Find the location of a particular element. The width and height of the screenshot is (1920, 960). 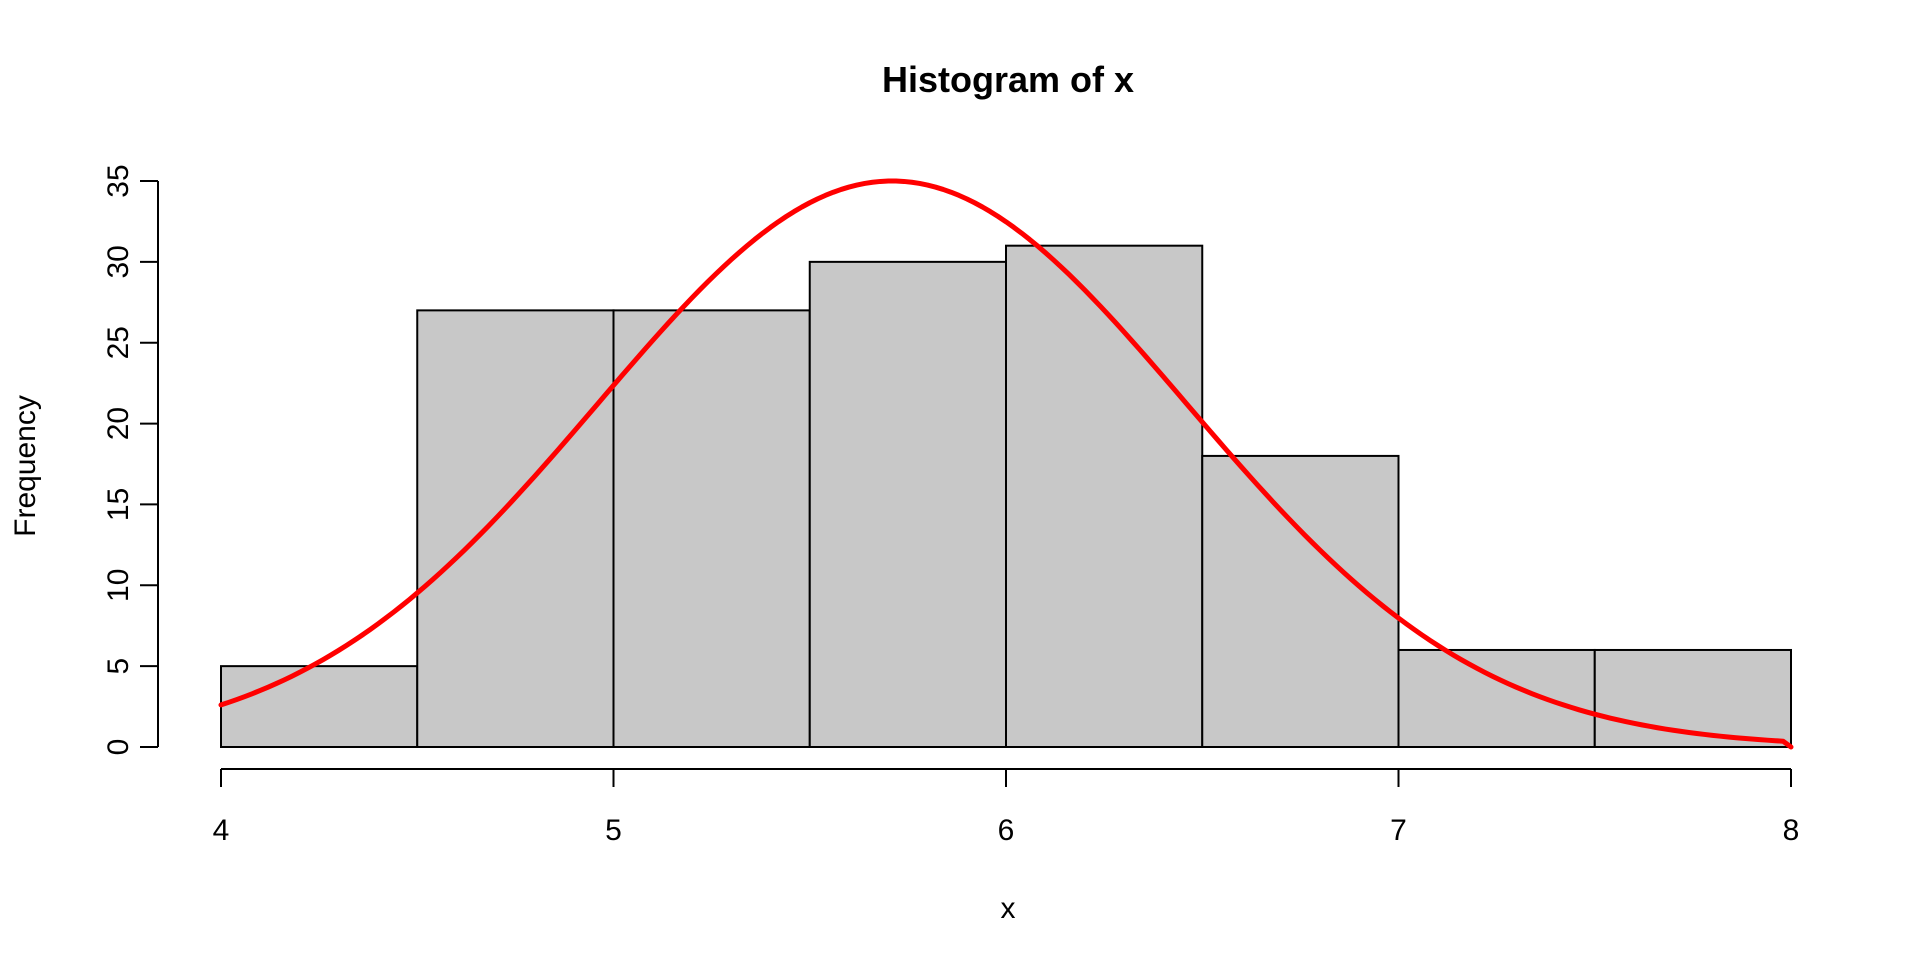

x-tick-label: 4 is located at coordinates (221, 830).